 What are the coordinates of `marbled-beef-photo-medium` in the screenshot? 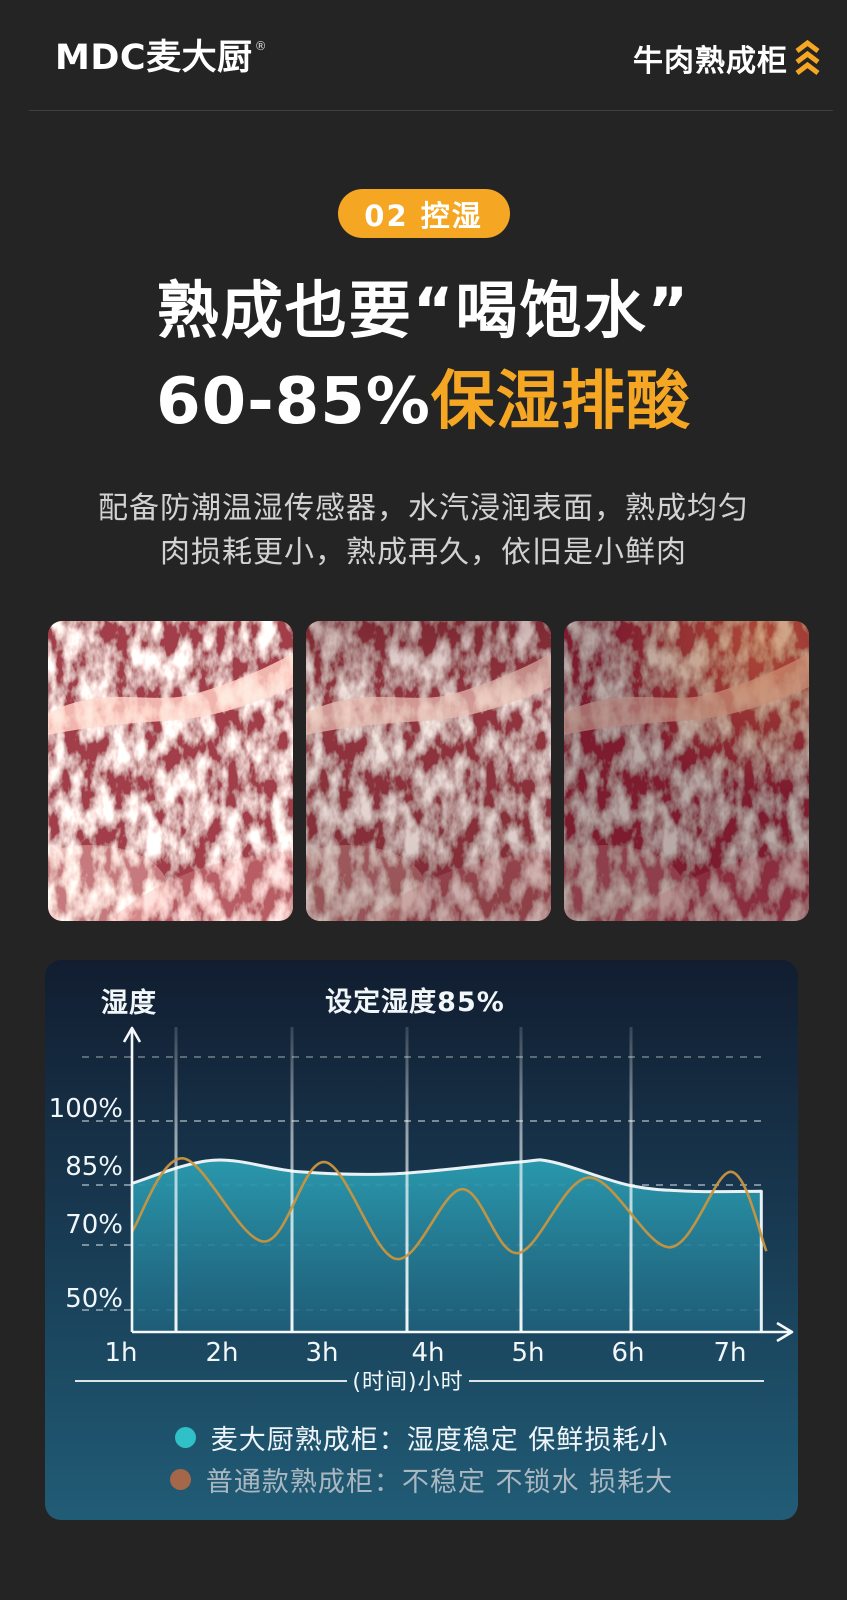 It's located at (428, 771).